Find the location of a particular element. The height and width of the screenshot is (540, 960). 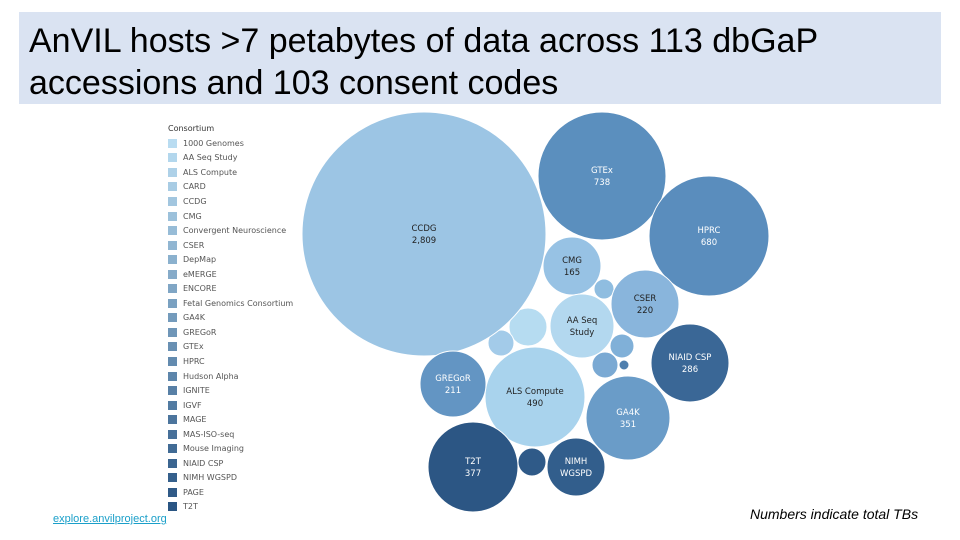

bubble-value: 2,809 is located at coordinates (424, 241).